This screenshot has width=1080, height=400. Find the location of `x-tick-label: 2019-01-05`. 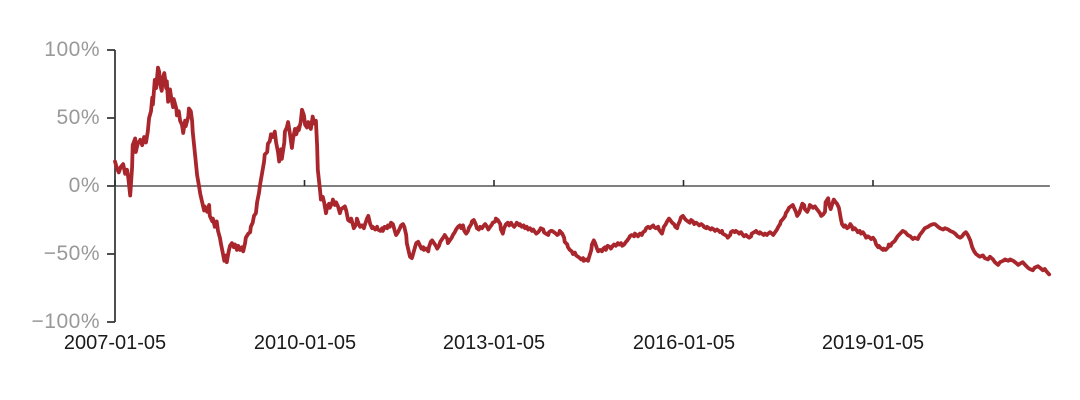

x-tick-label: 2019-01-05 is located at coordinates (873, 343).